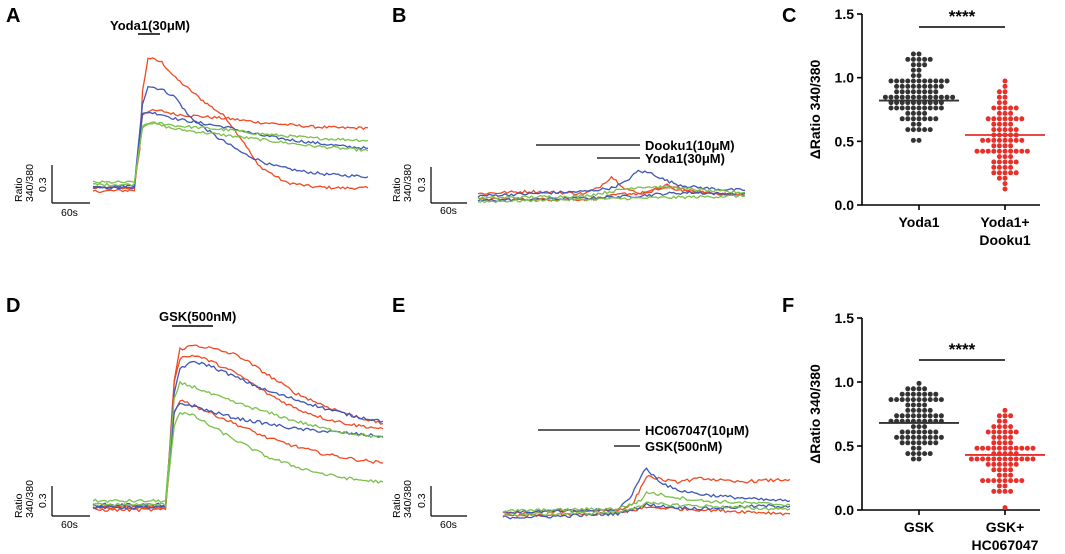 The image size is (1065, 554). I want to click on traces-a, so click(230, 125).